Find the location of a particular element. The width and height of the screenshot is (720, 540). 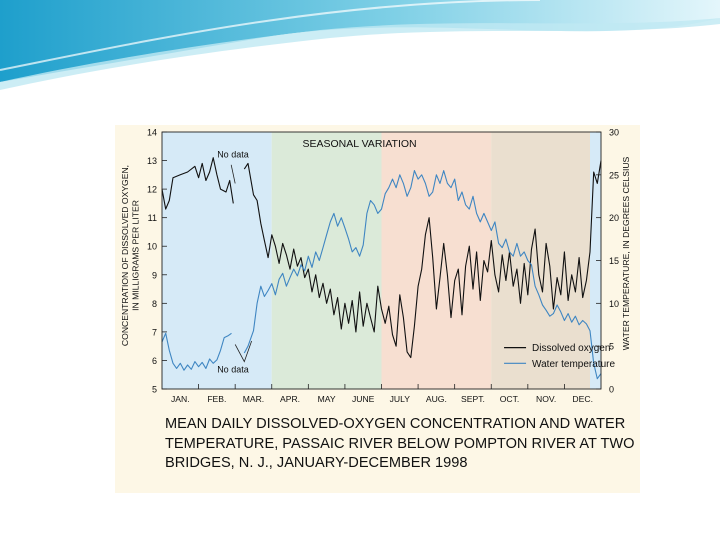

right-axis-tick-label: 15 is located at coordinates (614, 261).